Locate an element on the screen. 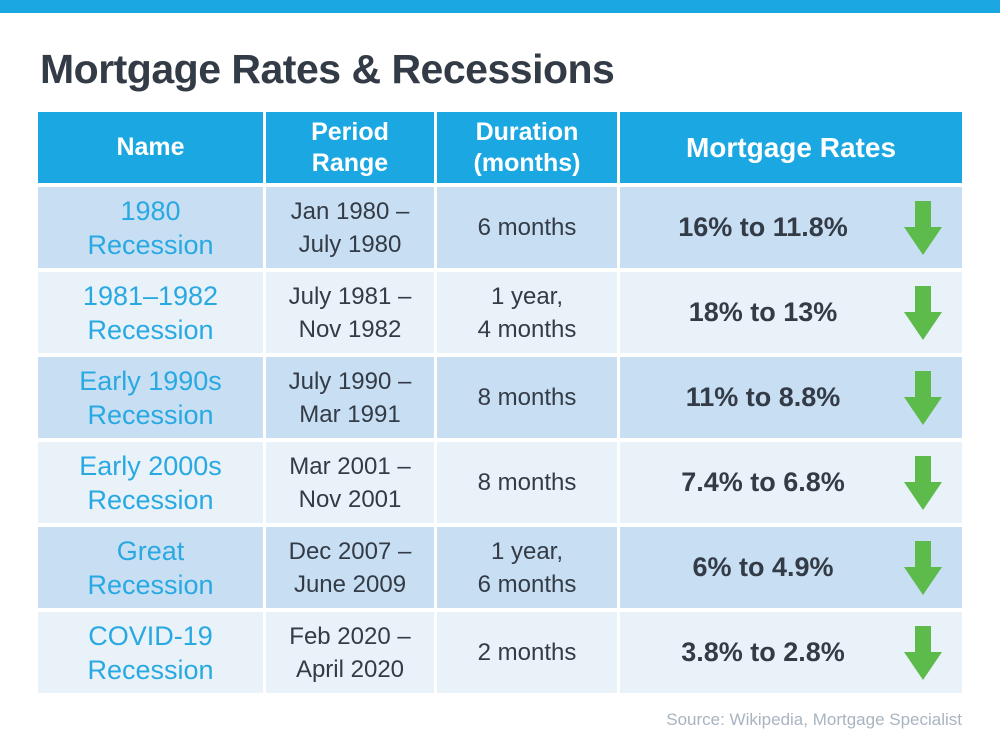 The width and height of the screenshot is (1000, 750). rate-change: 11% to 8.8% is located at coordinates (763, 397).